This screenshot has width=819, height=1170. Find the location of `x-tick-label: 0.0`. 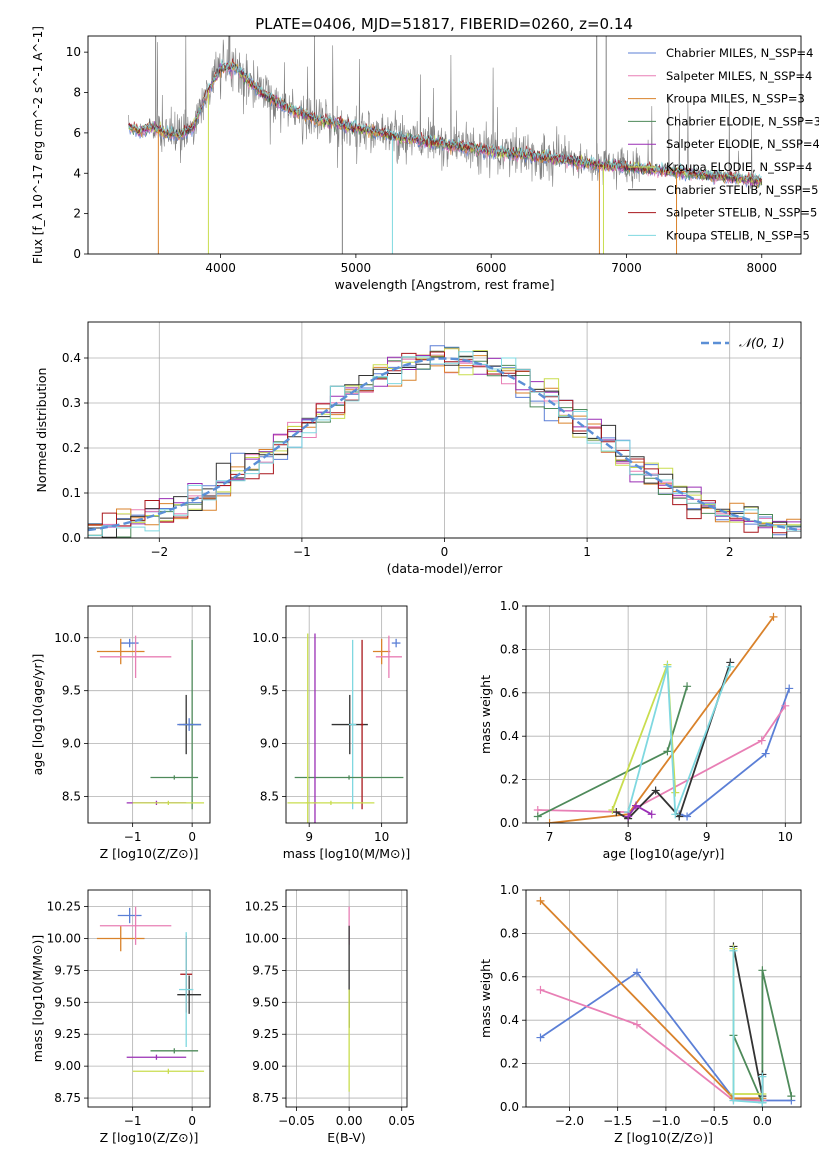

x-tick-label: 0.0 is located at coordinates (762, 1121).